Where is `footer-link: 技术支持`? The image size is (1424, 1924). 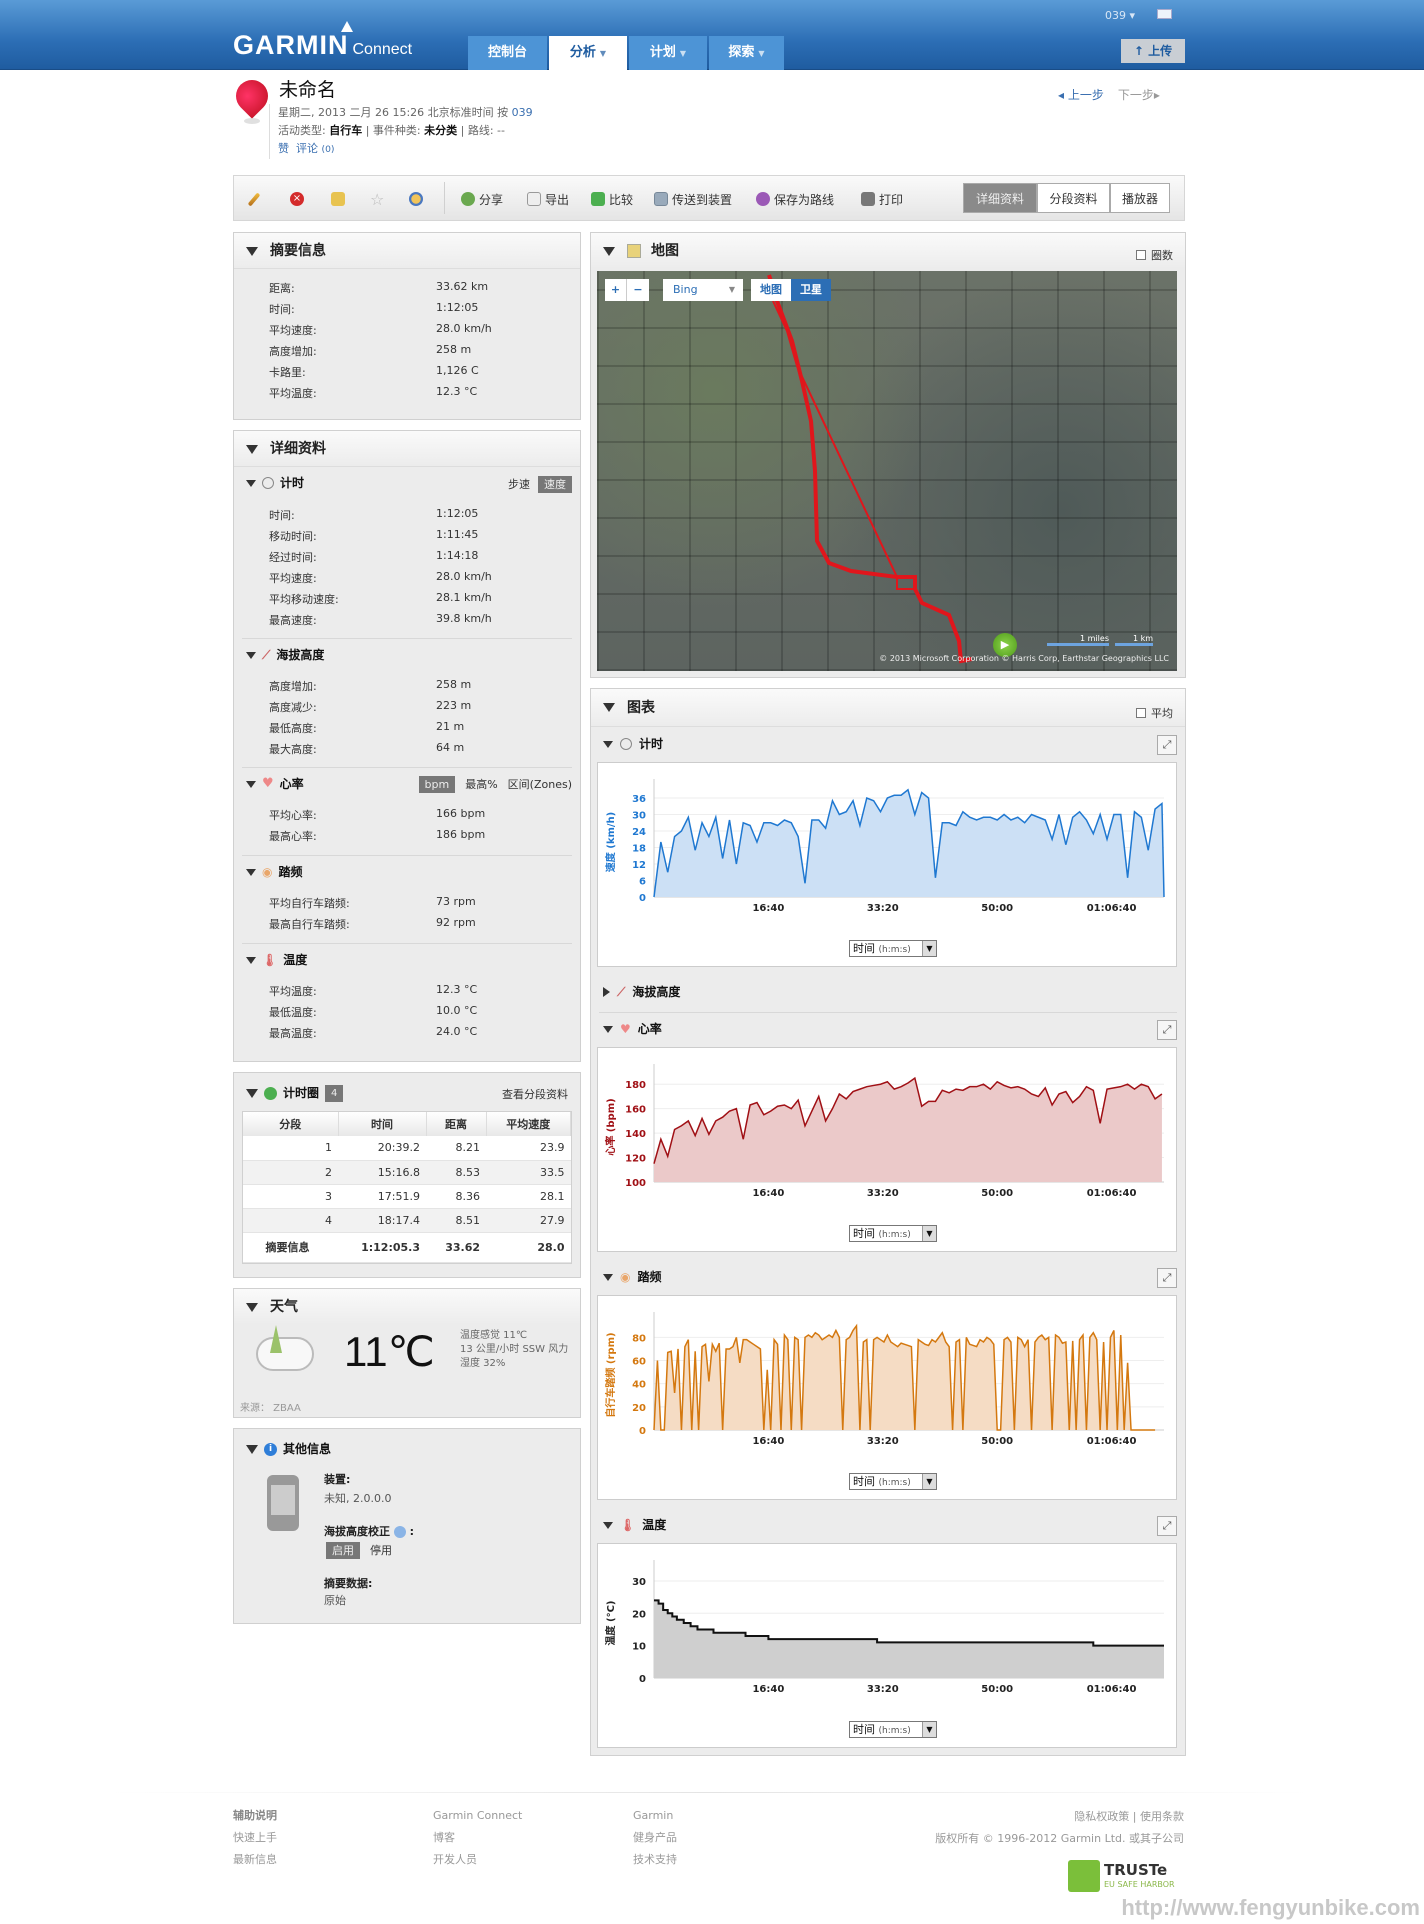 footer-link: 技术支持 is located at coordinates (655, 1859).